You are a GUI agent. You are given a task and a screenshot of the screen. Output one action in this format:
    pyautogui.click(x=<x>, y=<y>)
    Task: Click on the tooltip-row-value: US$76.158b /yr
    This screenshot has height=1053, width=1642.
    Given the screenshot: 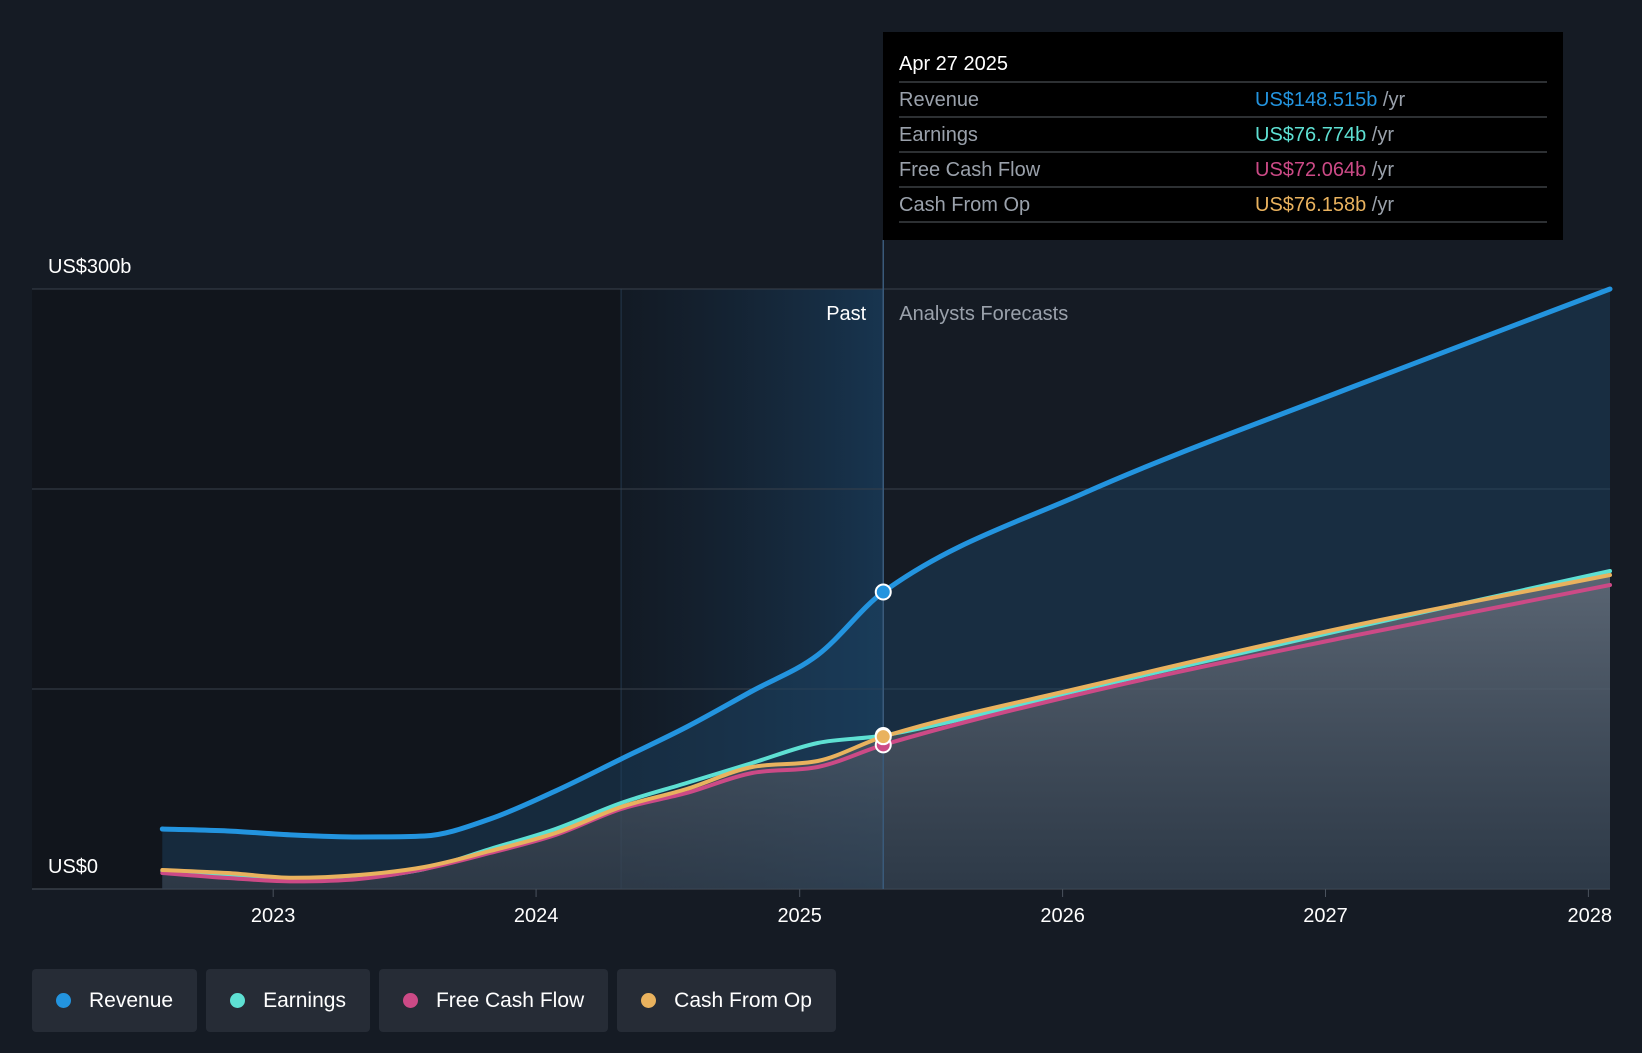 What is the action you would take?
    pyautogui.click(x=1324, y=205)
    